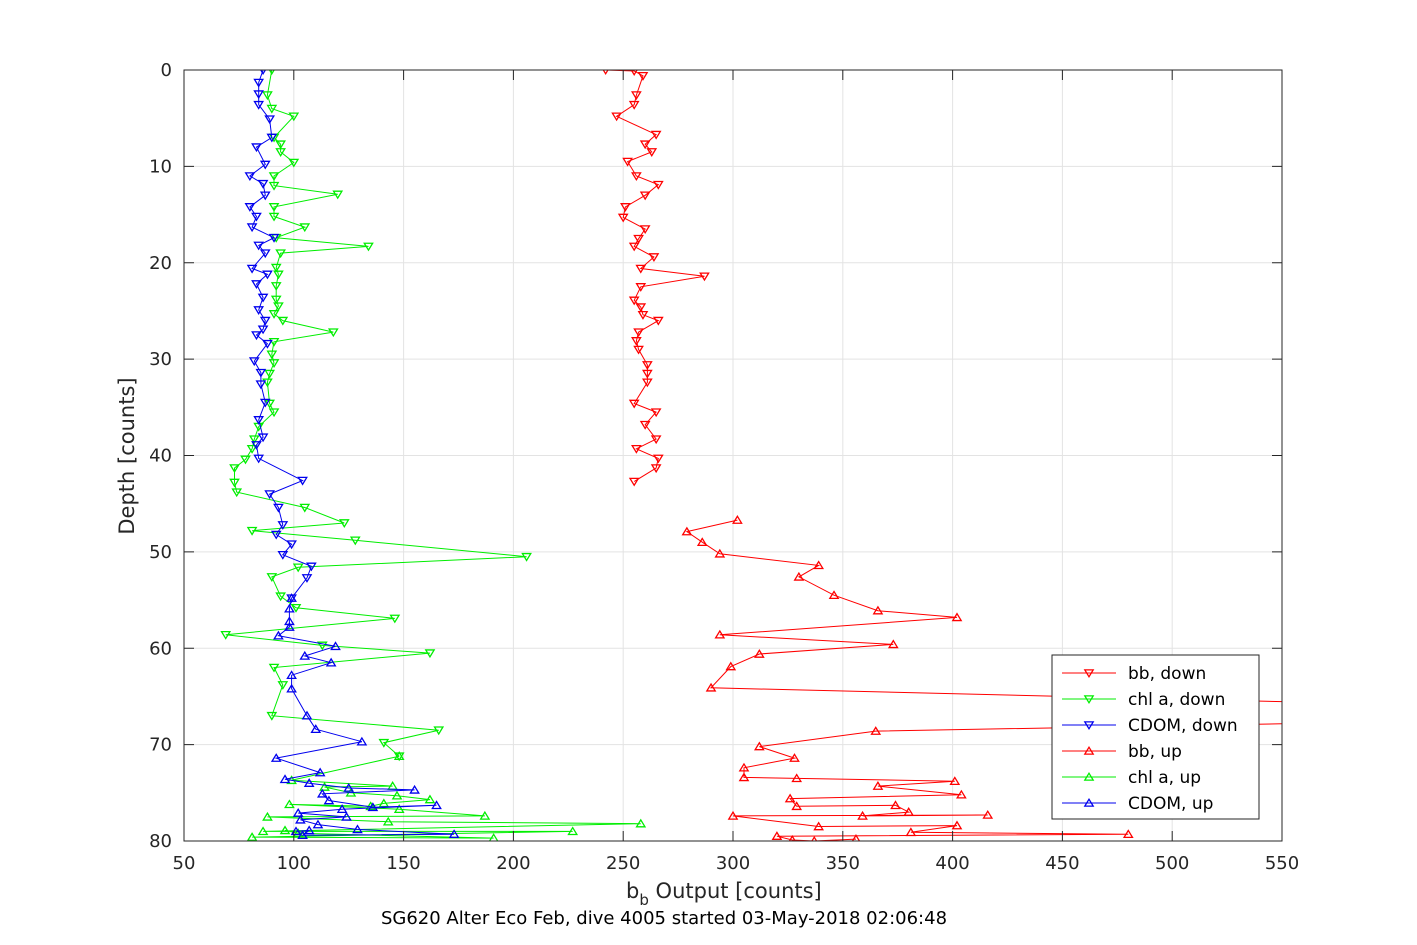 The image size is (1417, 945). I want to click on legend-entry-label: CDOM, down, so click(1183, 726).